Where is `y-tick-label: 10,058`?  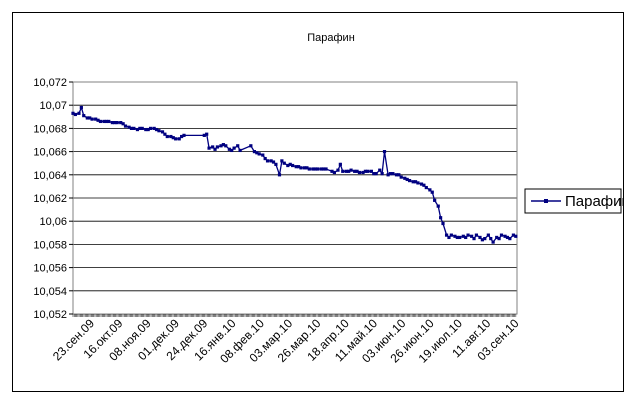
y-tick-label: 10,058 is located at coordinates (50, 245).